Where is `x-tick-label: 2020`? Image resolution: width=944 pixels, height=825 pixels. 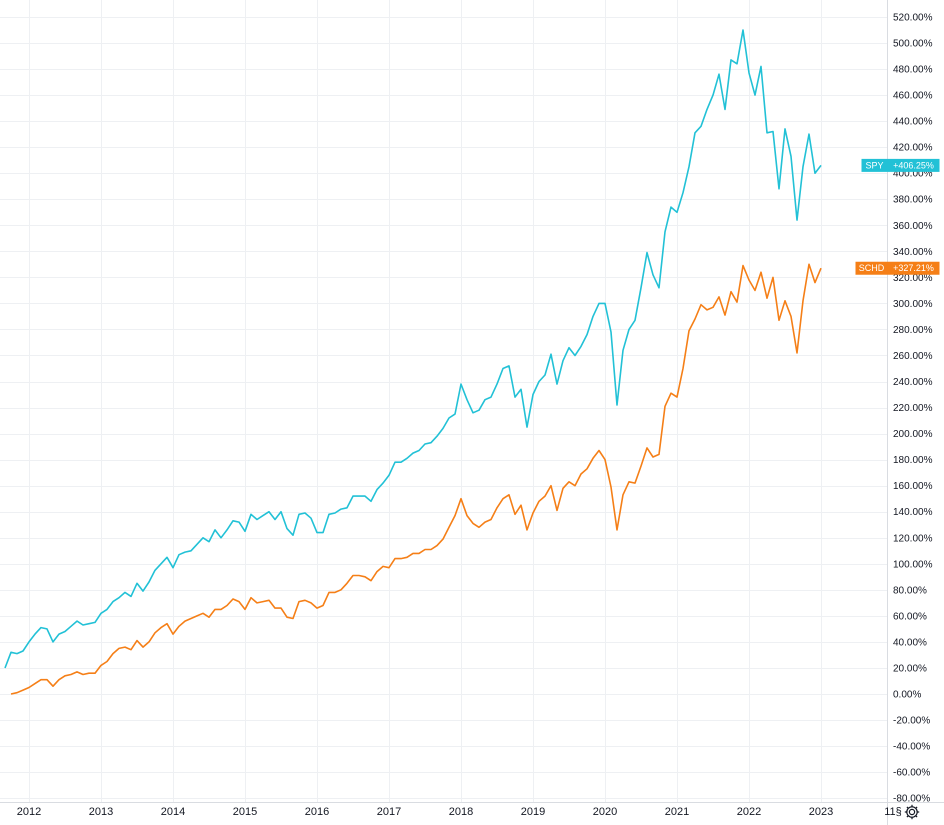 x-tick-label: 2020 is located at coordinates (605, 812).